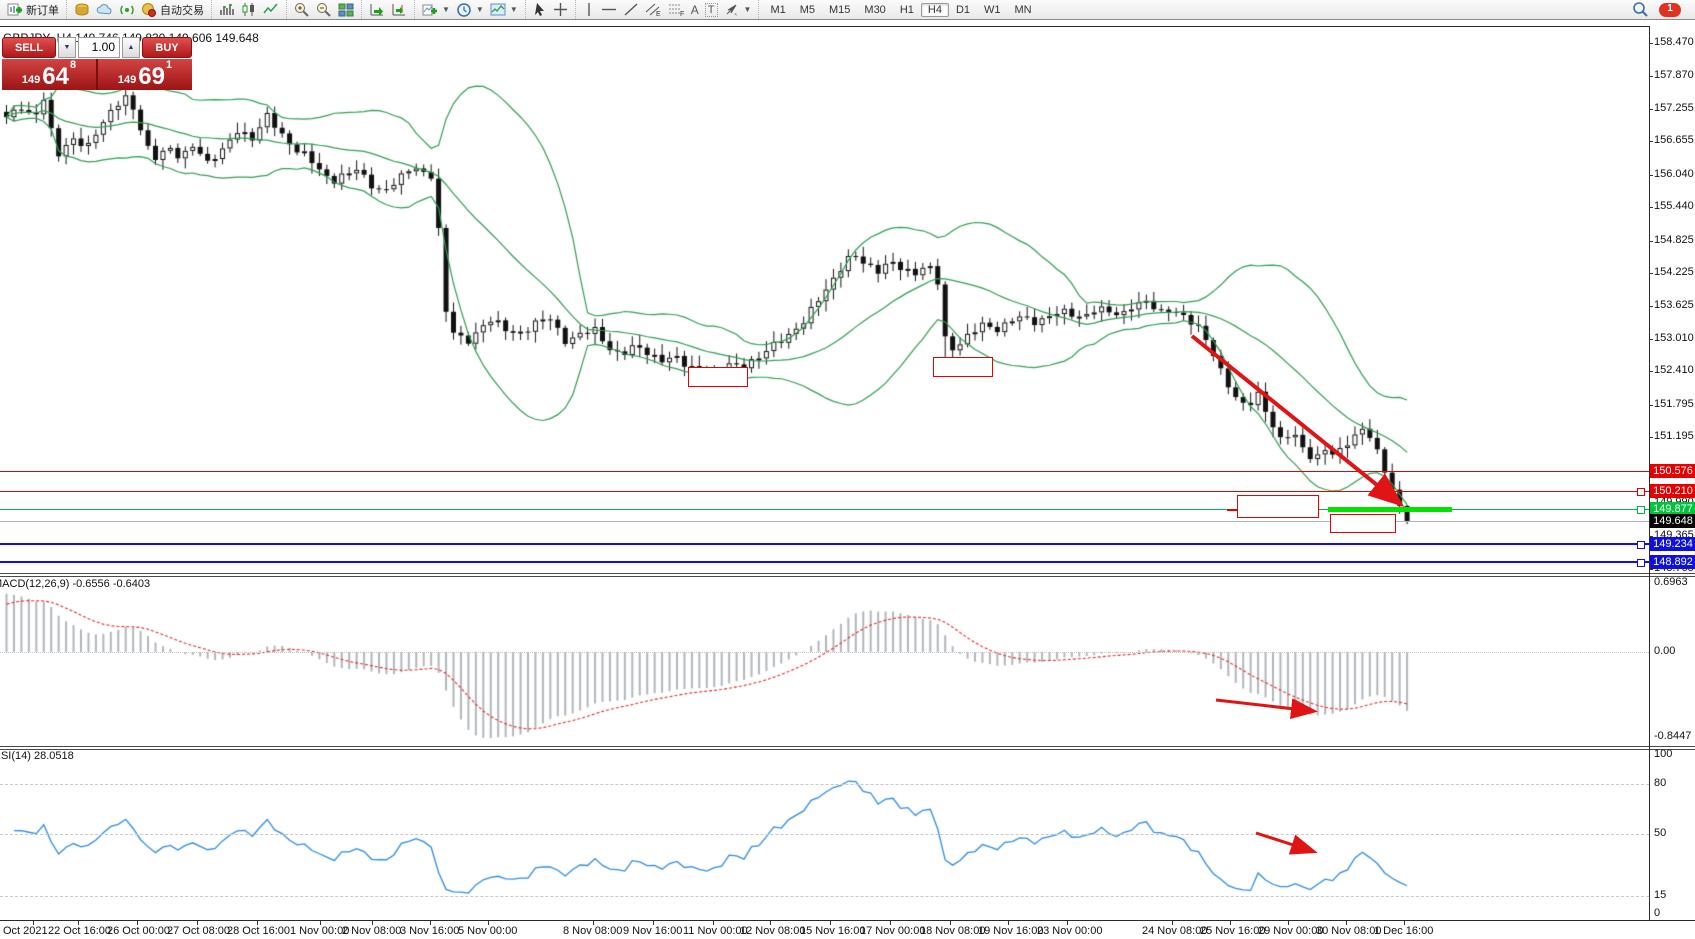  What do you see at coordinates (99, 47) in the screenshot?
I see `volume-input: 1.00` at bounding box center [99, 47].